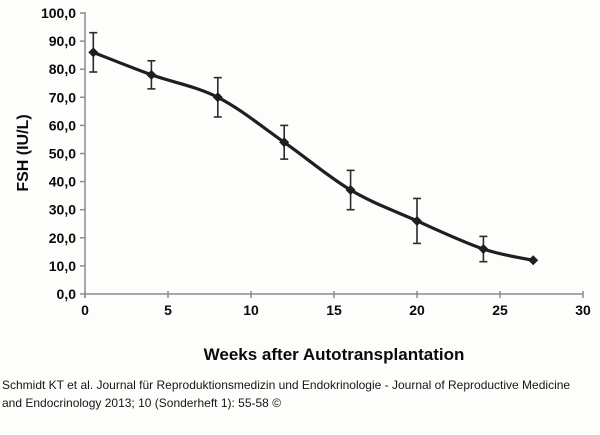 The height and width of the screenshot is (435, 600). Describe the element at coordinates (500, 310) in the screenshot. I see `x-tick-label: 25` at that location.